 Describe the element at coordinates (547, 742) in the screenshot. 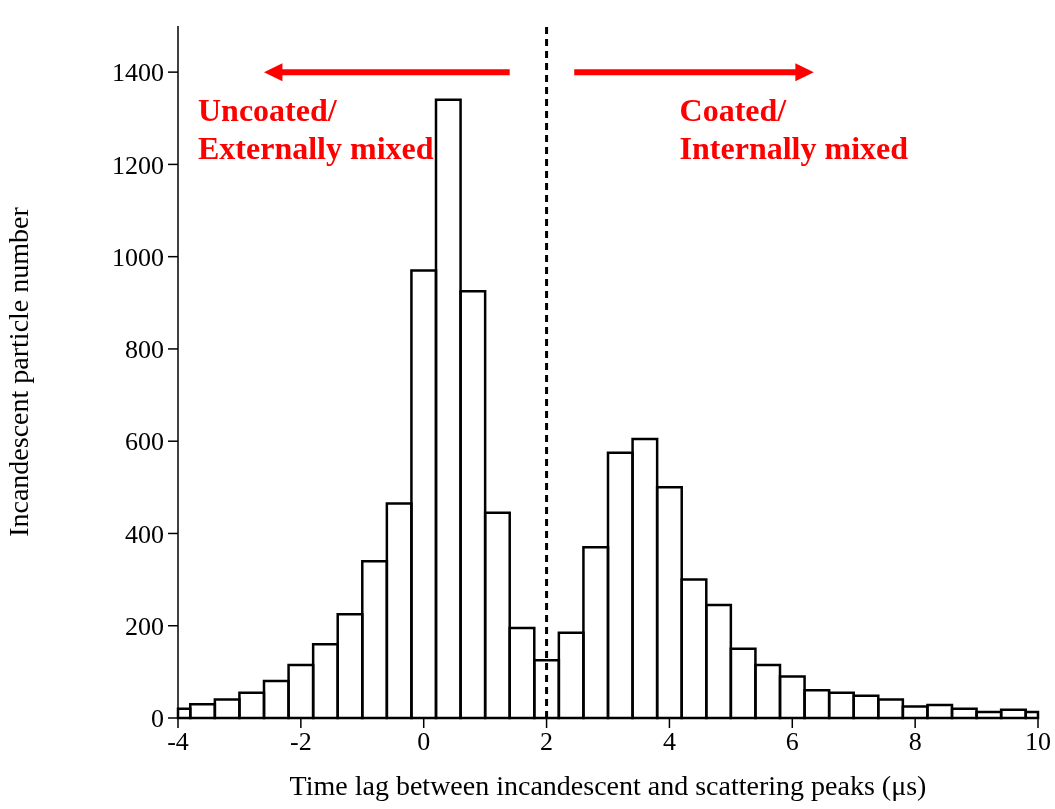

I see `x-tick-label: 2` at that location.